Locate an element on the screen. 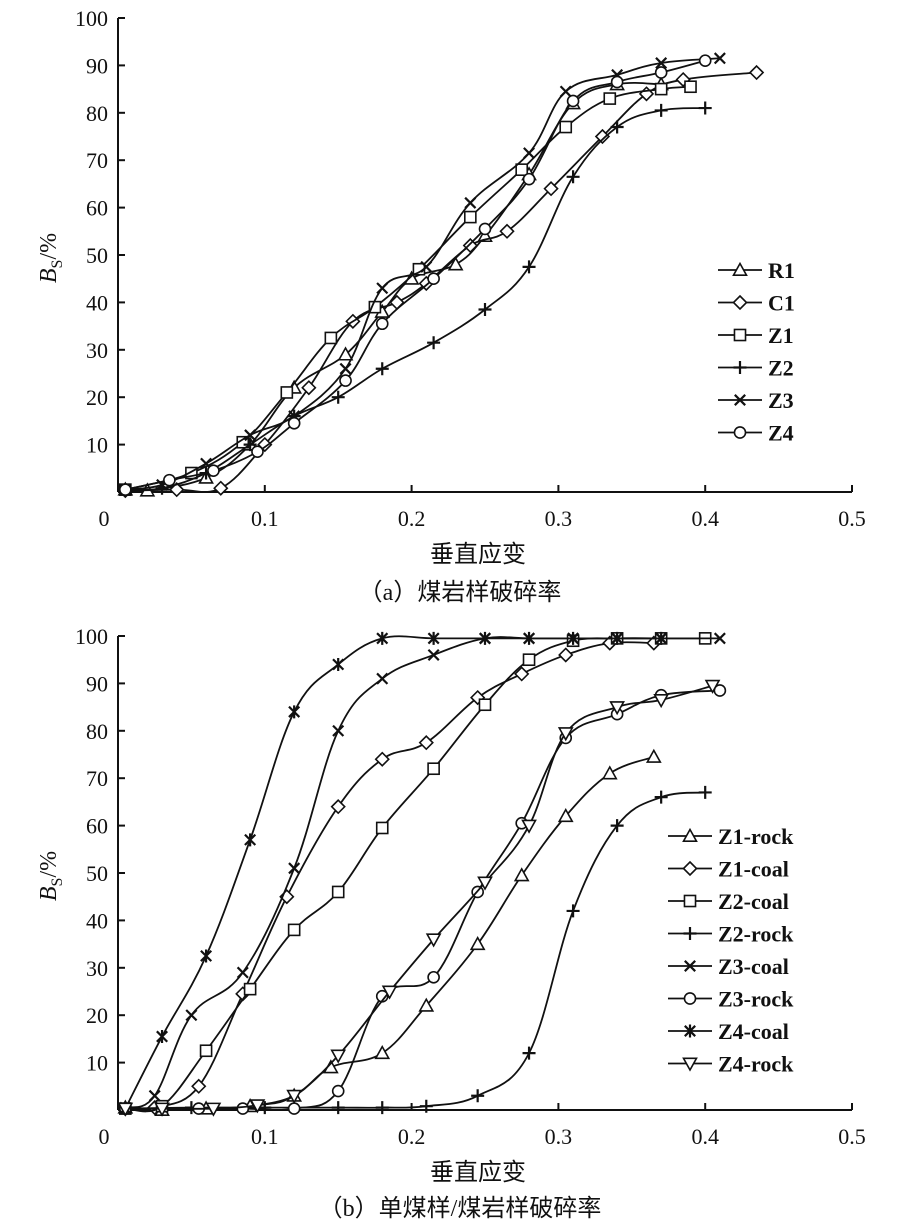 The height and width of the screenshot is (1232, 924). chart-a-xlabel: 垂直应变 is located at coordinates (478, 554).